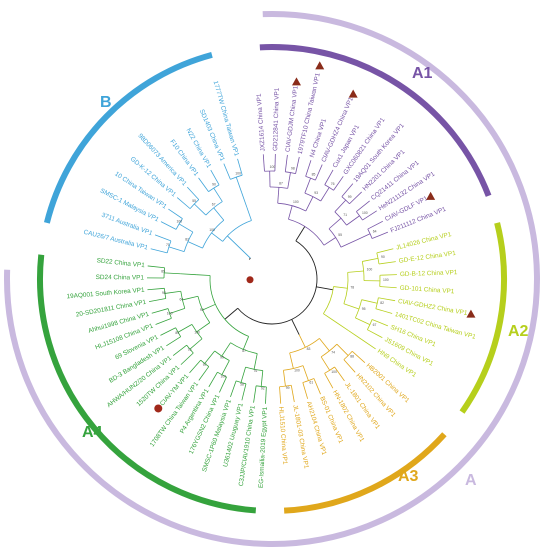 The width and height of the screenshot is (550, 547). What do you see at coordinates (365, 473) in the screenshot?
I see `ring-A3` at bounding box center [365, 473].